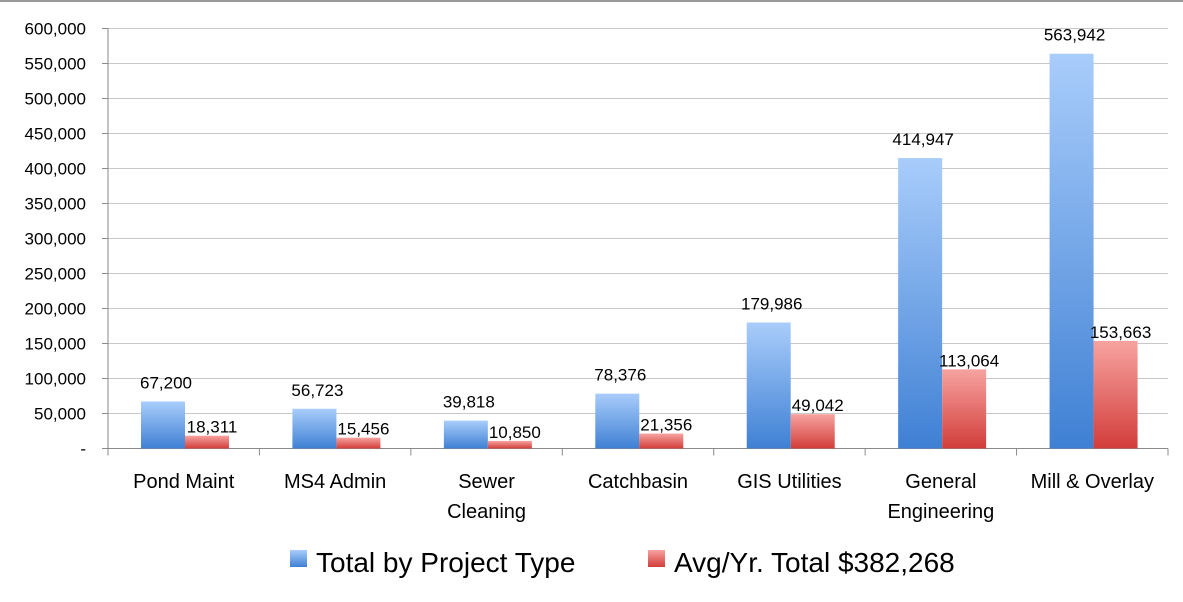 Image resolution: width=1183 pixels, height=602 pixels. Describe the element at coordinates (469, 402) in the screenshot. I see `data-label-total: 39,818` at that location.